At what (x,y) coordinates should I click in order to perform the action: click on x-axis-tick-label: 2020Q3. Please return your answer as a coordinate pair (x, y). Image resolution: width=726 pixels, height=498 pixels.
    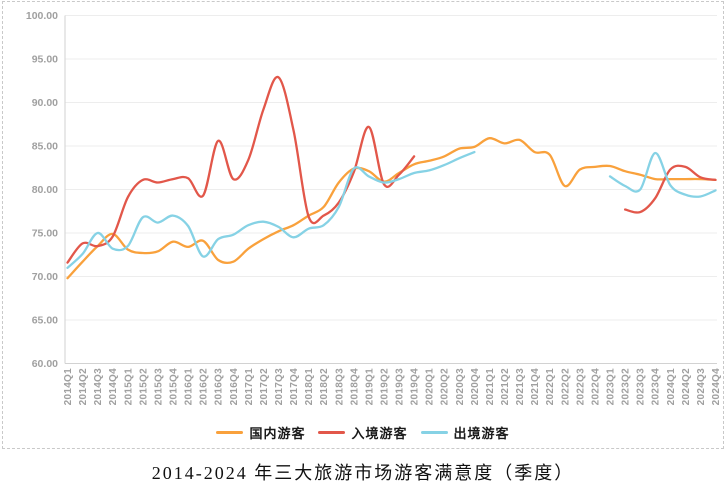
    Looking at the image, I should click on (460, 387).